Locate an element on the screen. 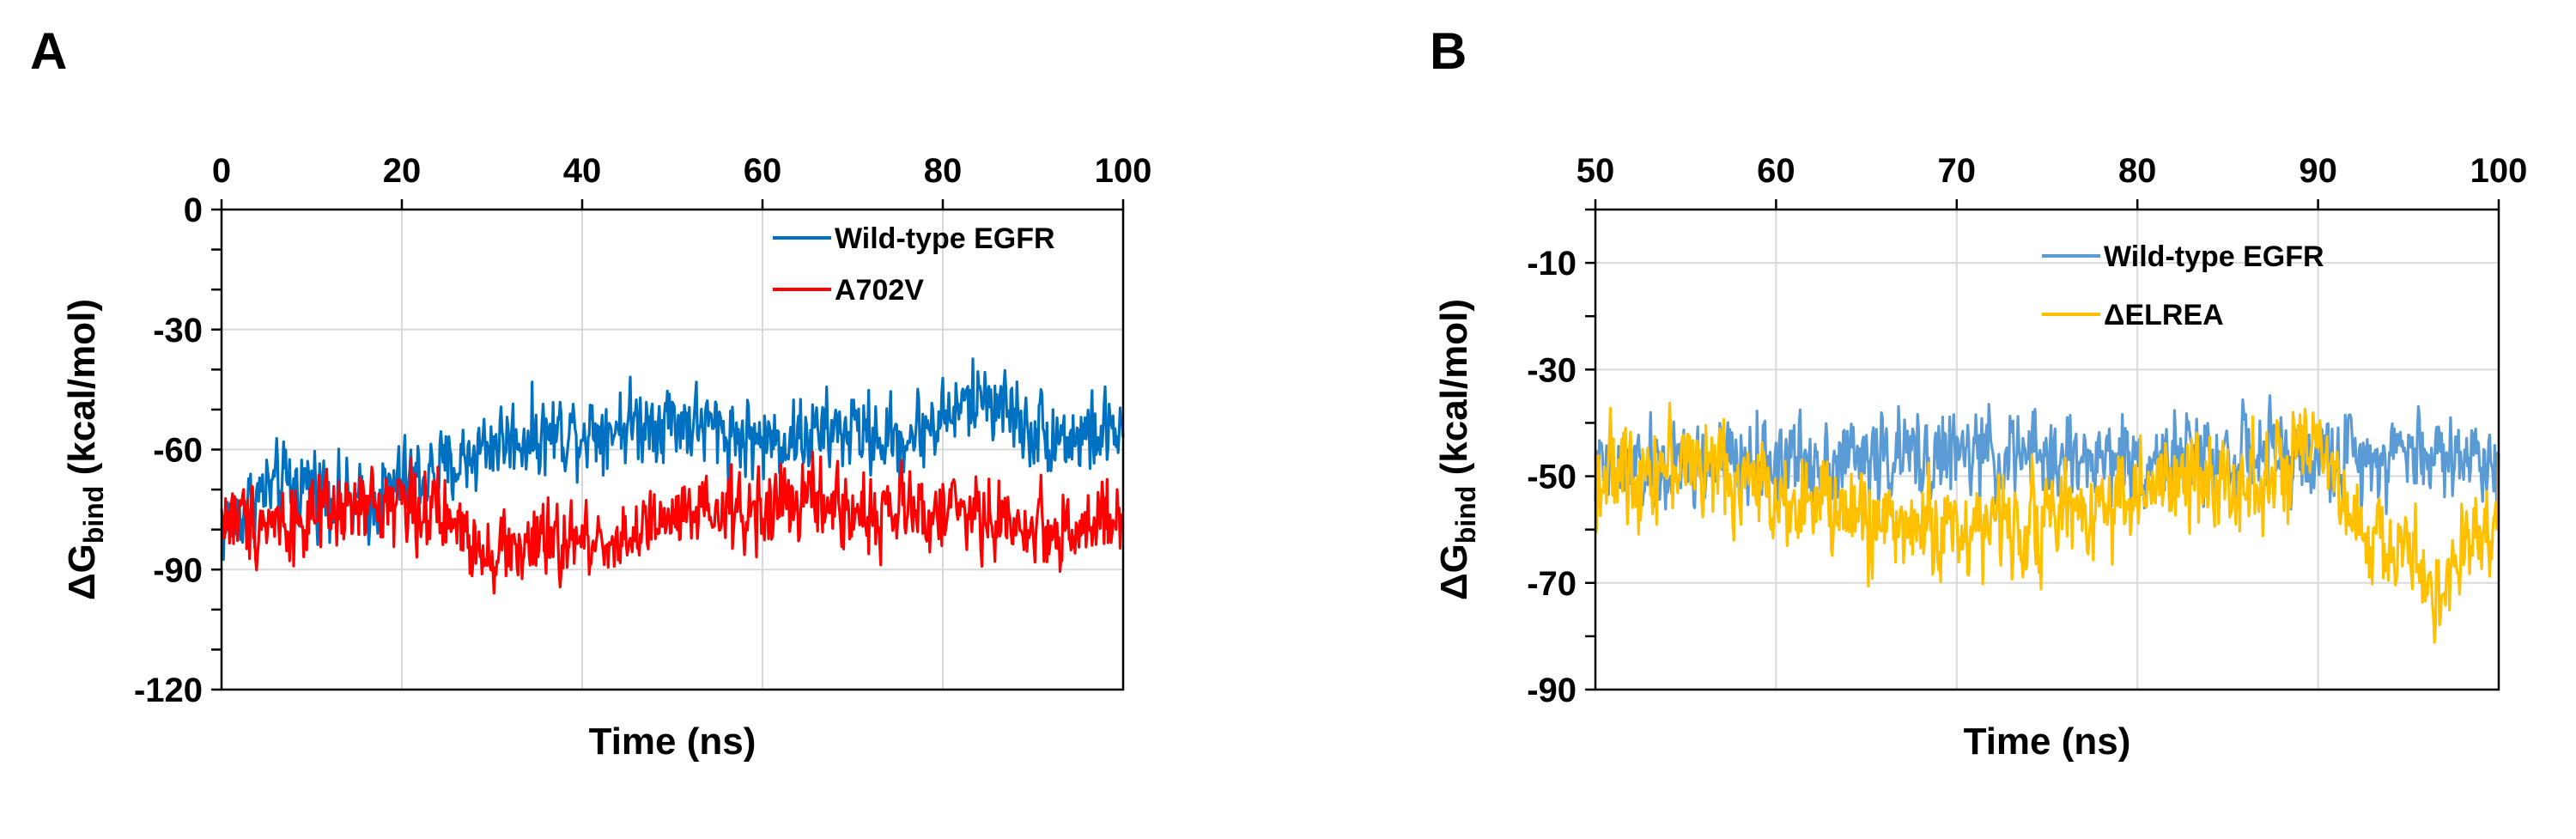 The width and height of the screenshot is (2576, 839). legend-label-2: A702V is located at coordinates (879, 291).